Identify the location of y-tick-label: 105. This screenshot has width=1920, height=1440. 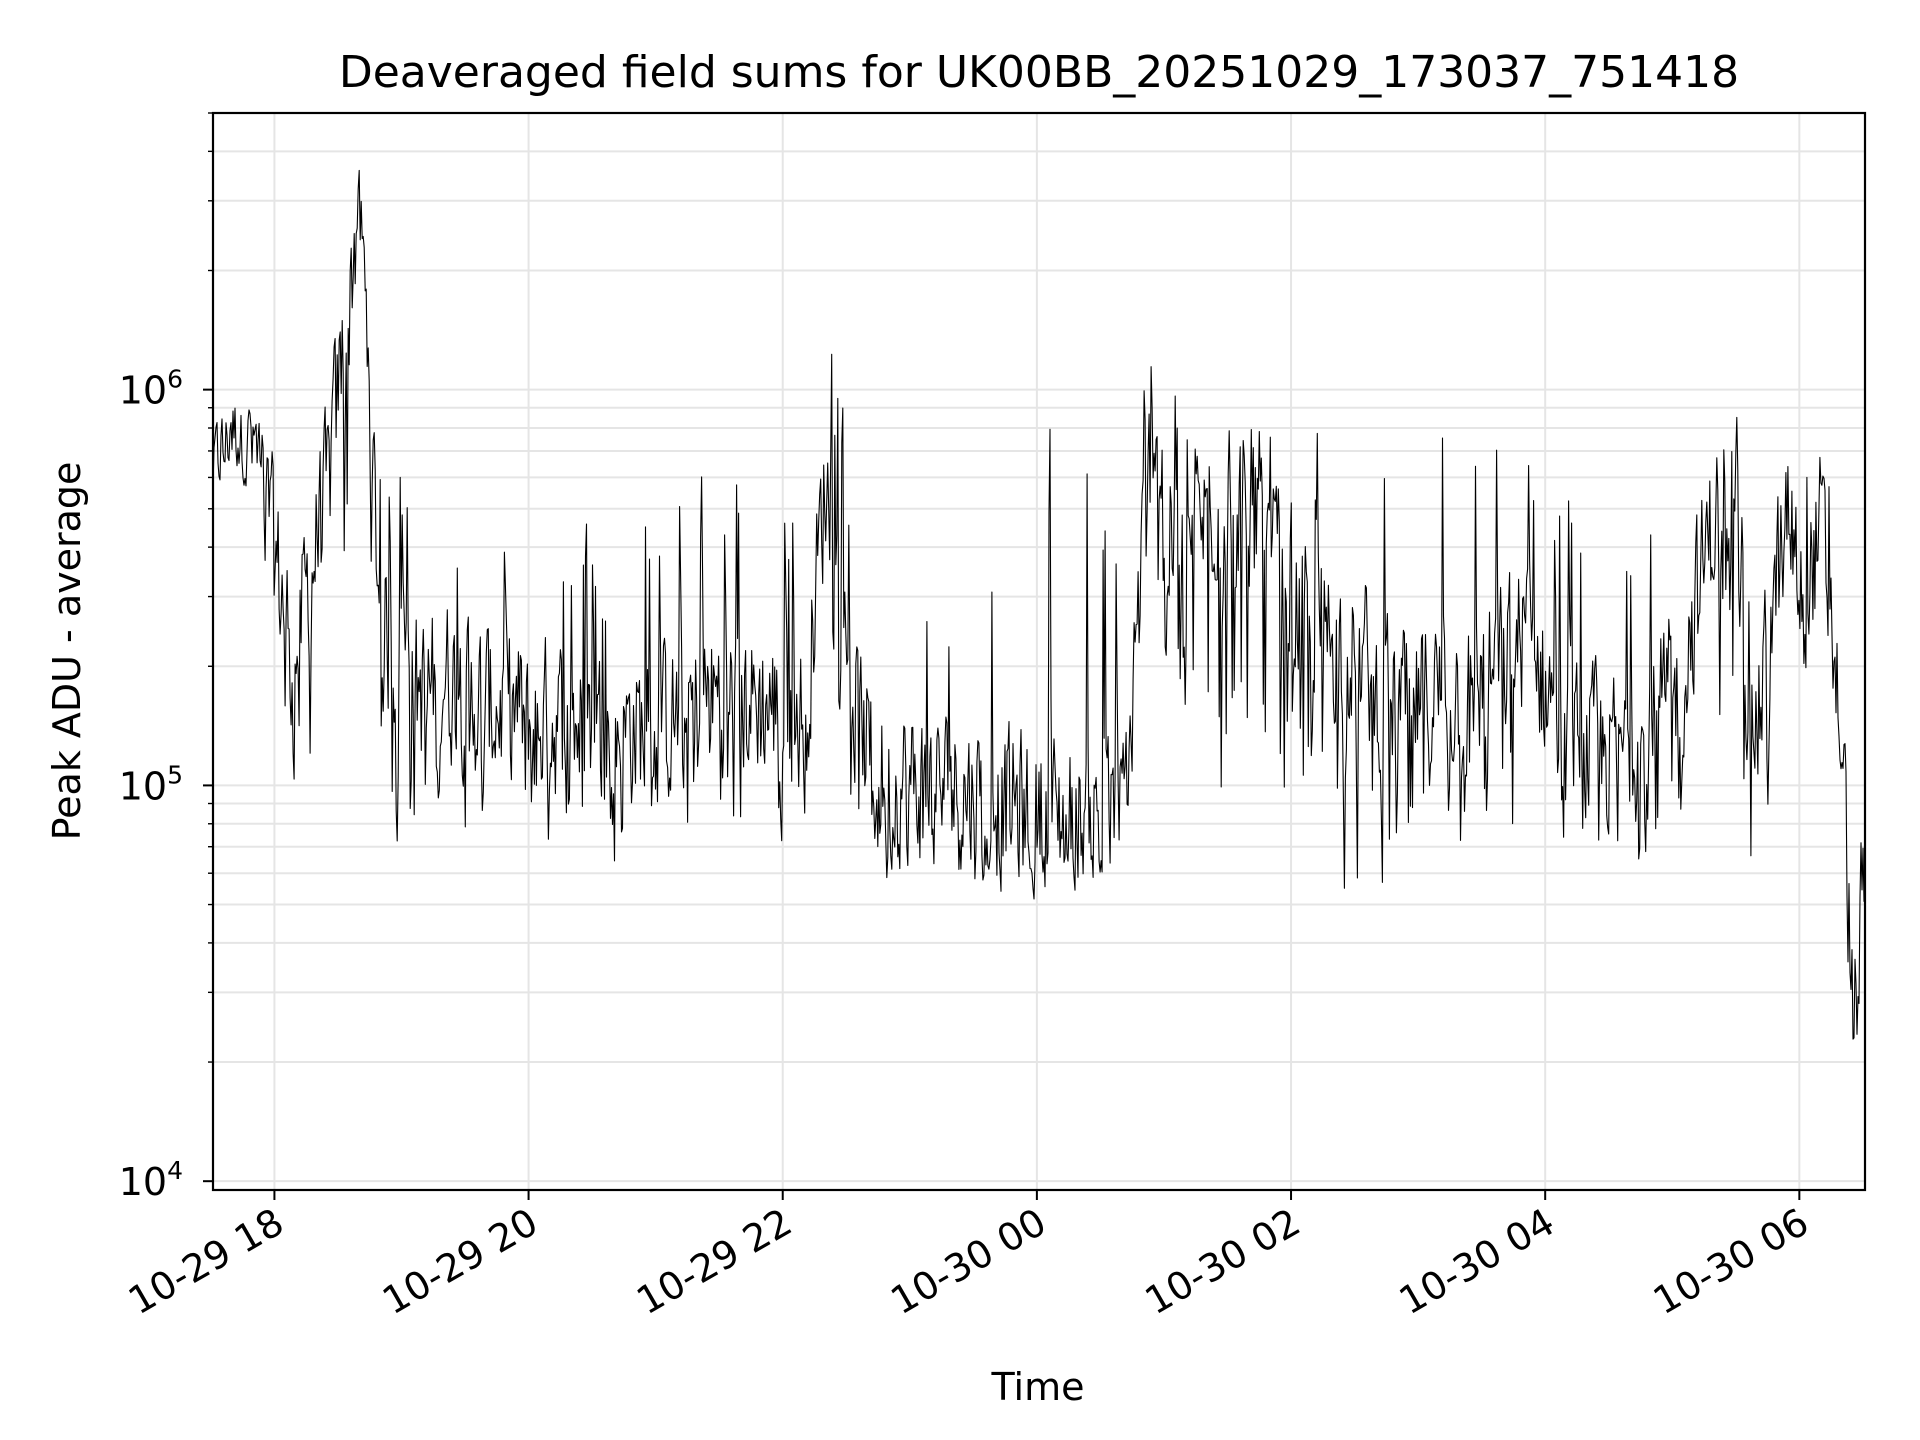
(151, 784).